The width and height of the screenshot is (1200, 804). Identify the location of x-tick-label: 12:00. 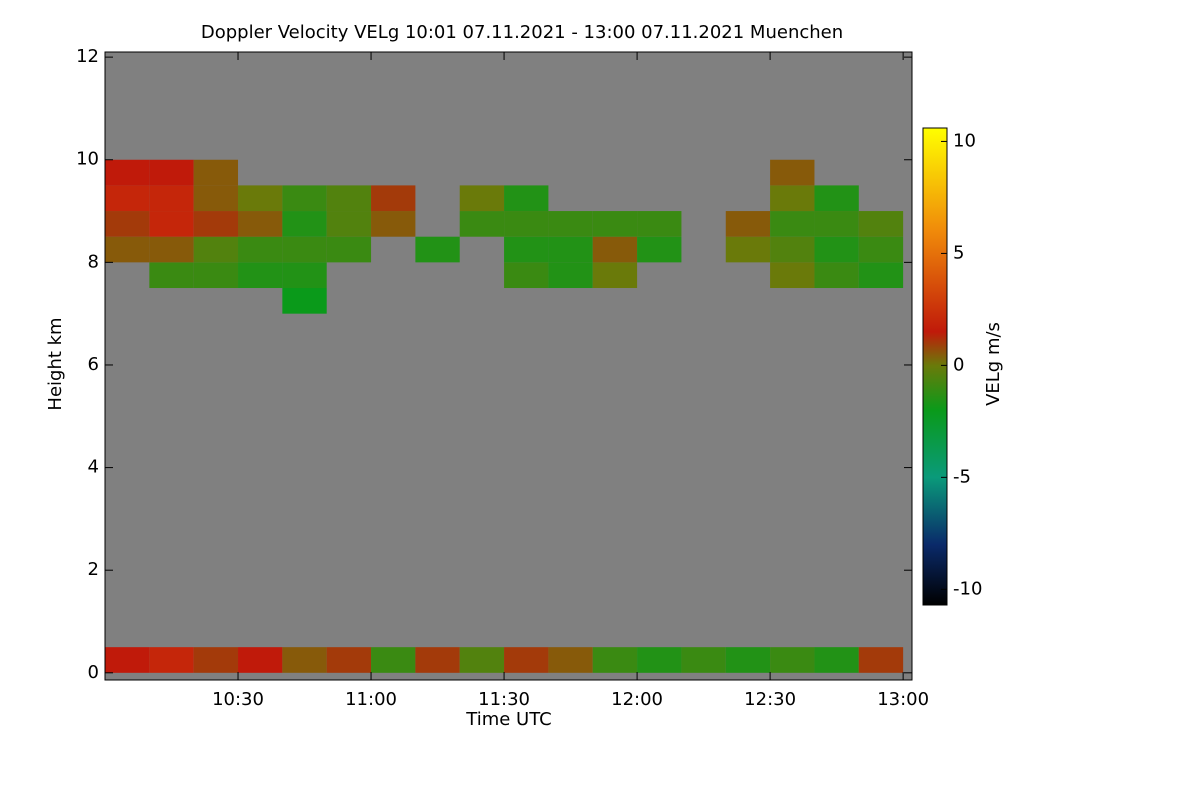
(637, 699).